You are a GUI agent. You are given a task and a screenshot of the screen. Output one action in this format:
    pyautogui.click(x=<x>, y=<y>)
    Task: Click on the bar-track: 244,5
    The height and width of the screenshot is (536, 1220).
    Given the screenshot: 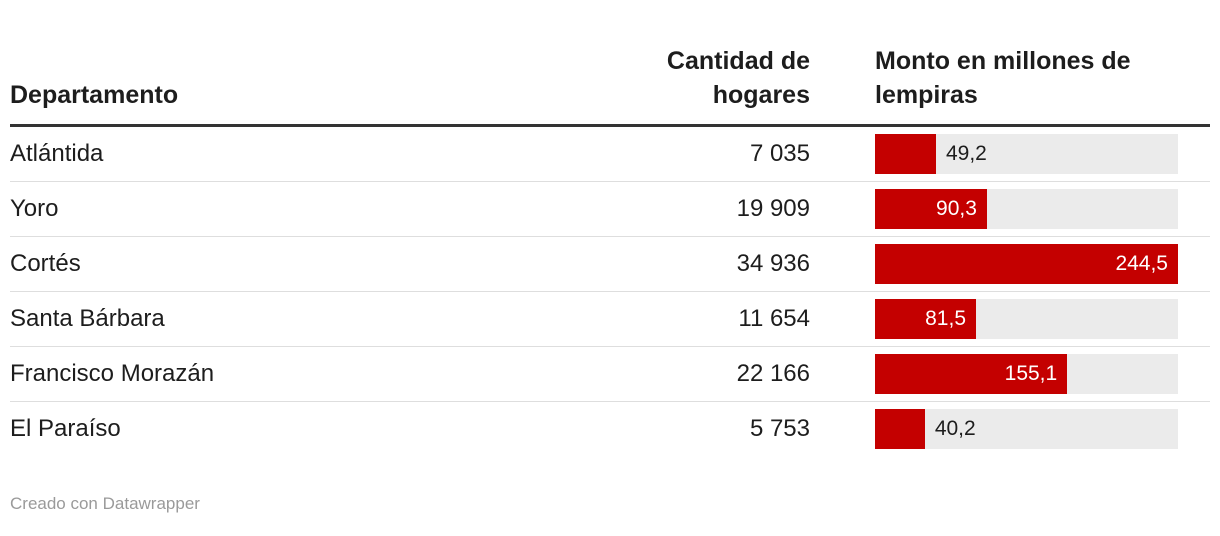 What is the action you would take?
    pyautogui.click(x=1026, y=264)
    